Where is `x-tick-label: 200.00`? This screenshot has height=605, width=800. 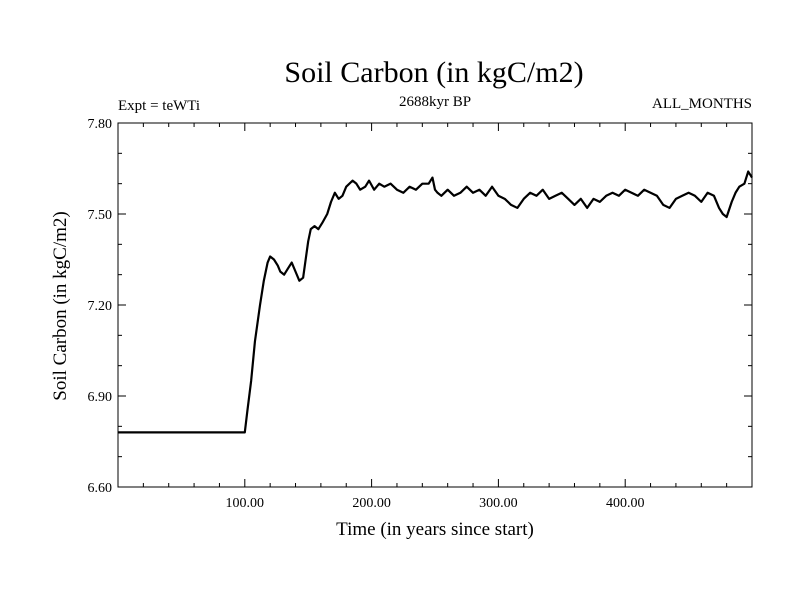 x-tick-label: 200.00 is located at coordinates (371, 503).